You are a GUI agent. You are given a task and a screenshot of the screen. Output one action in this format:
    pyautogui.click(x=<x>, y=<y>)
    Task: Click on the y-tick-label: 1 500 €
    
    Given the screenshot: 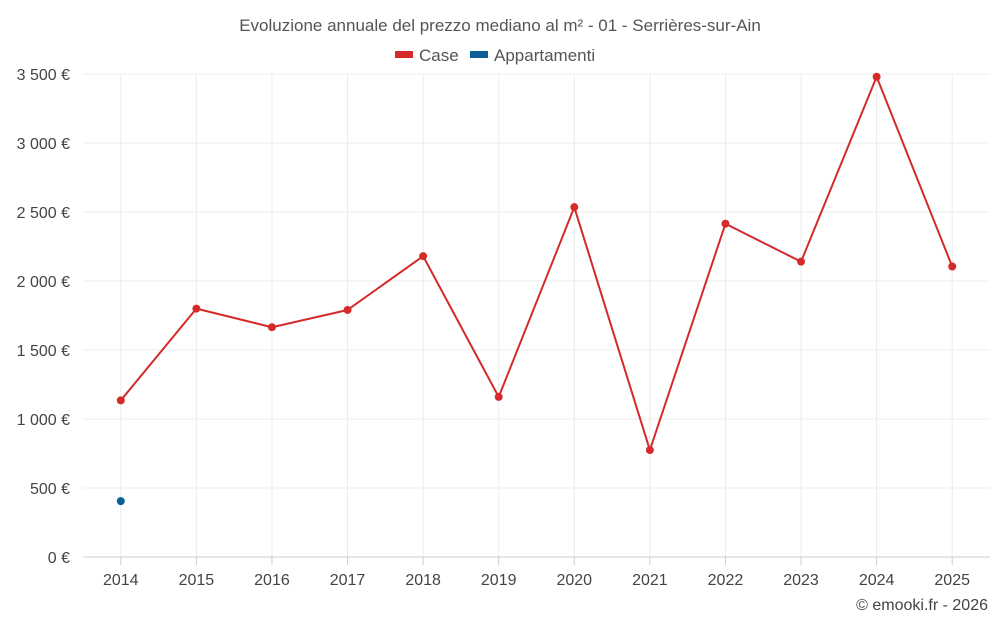 What is the action you would take?
    pyautogui.click(x=43, y=351)
    